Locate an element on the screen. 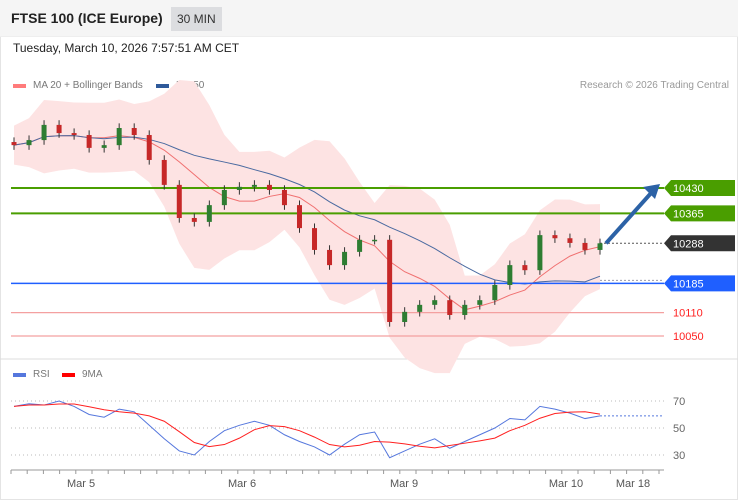 The height and width of the screenshot is (500, 738). legend-rsi-ma: 9MA is located at coordinates (82, 374).